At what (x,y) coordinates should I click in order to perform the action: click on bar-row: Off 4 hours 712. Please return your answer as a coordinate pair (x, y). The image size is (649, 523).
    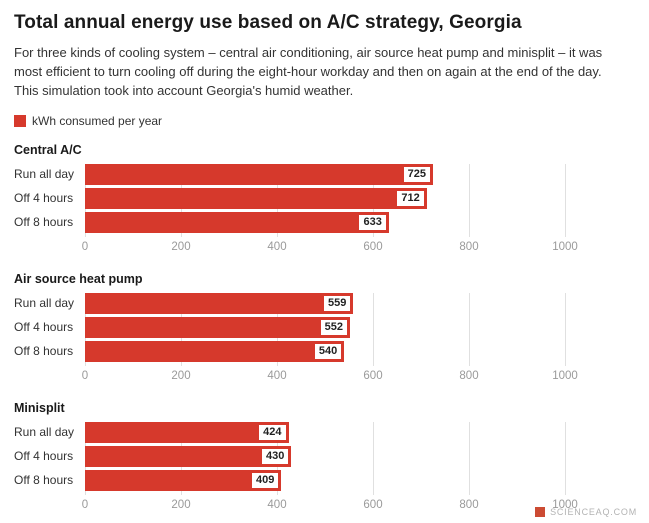
    Looking at the image, I should click on (324, 198).